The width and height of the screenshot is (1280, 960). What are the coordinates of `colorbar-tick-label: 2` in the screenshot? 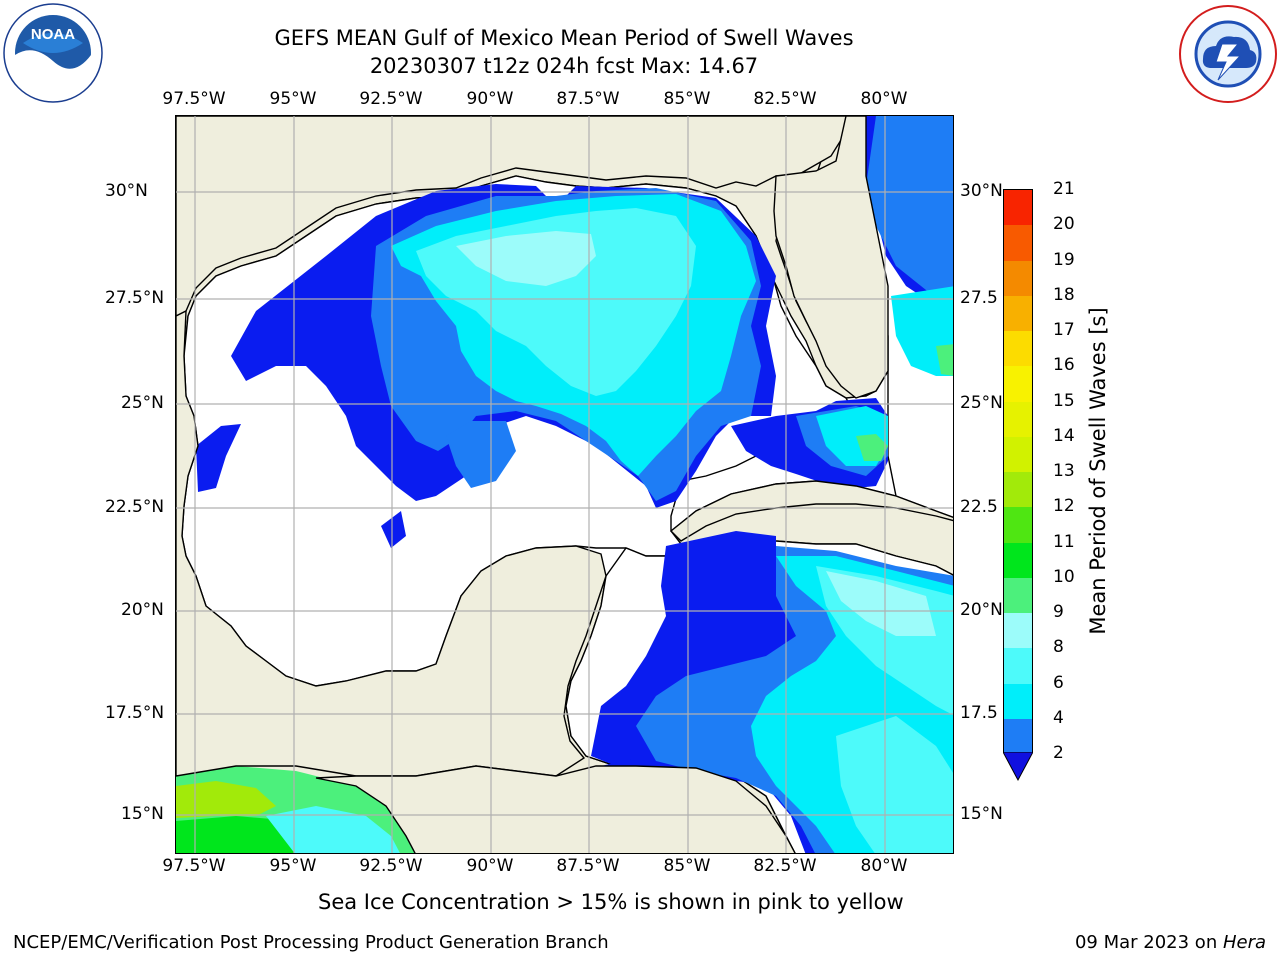 It's located at (1058, 753).